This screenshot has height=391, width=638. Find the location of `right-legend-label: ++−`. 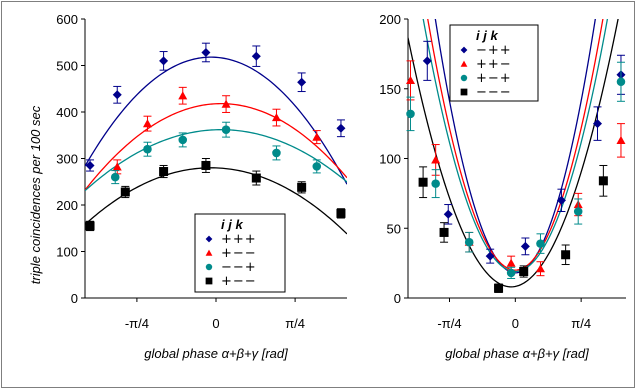

right-legend-label: ++− is located at coordinates (494, 64).